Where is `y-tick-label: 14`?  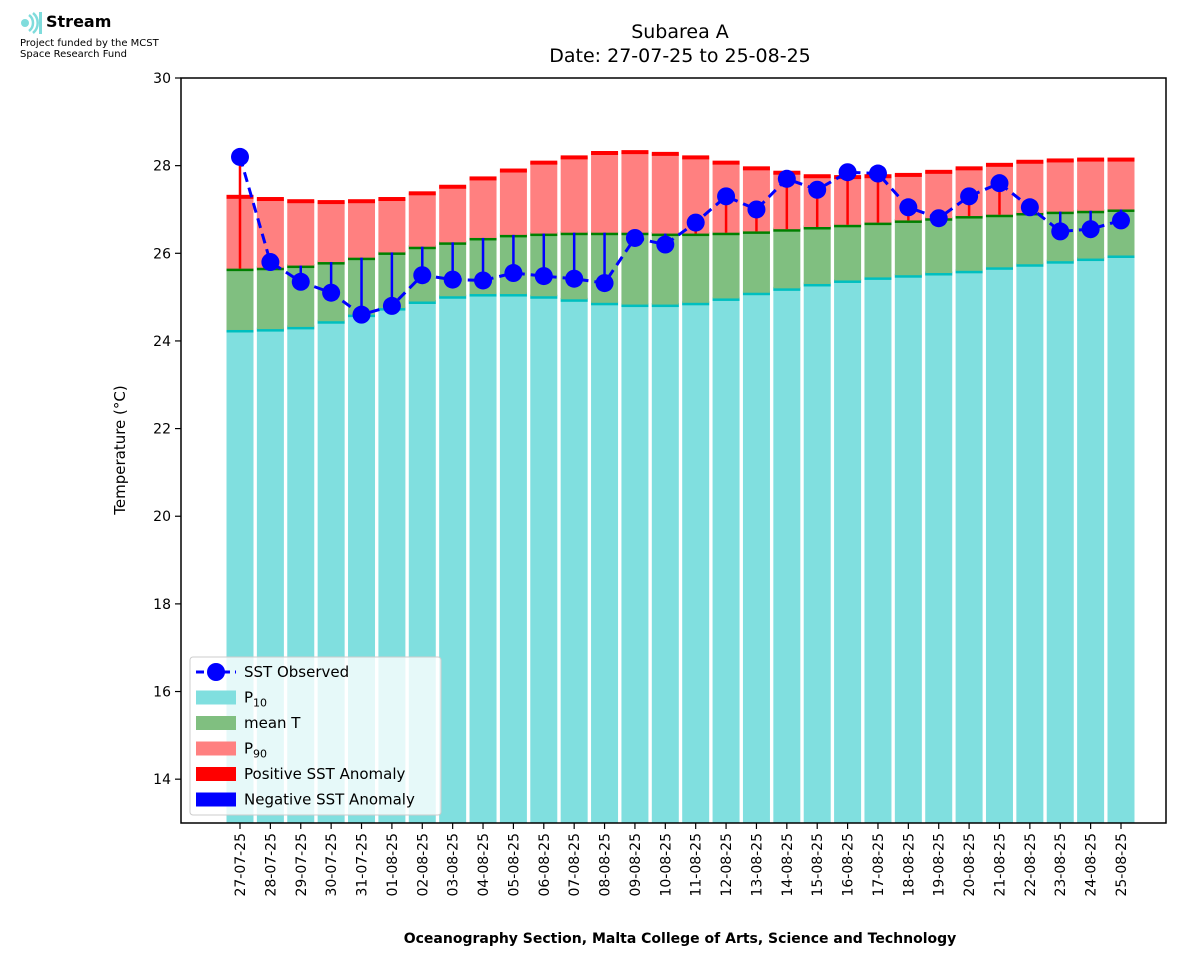 y-tick-label: 14 is located at coordinates (162, 780).